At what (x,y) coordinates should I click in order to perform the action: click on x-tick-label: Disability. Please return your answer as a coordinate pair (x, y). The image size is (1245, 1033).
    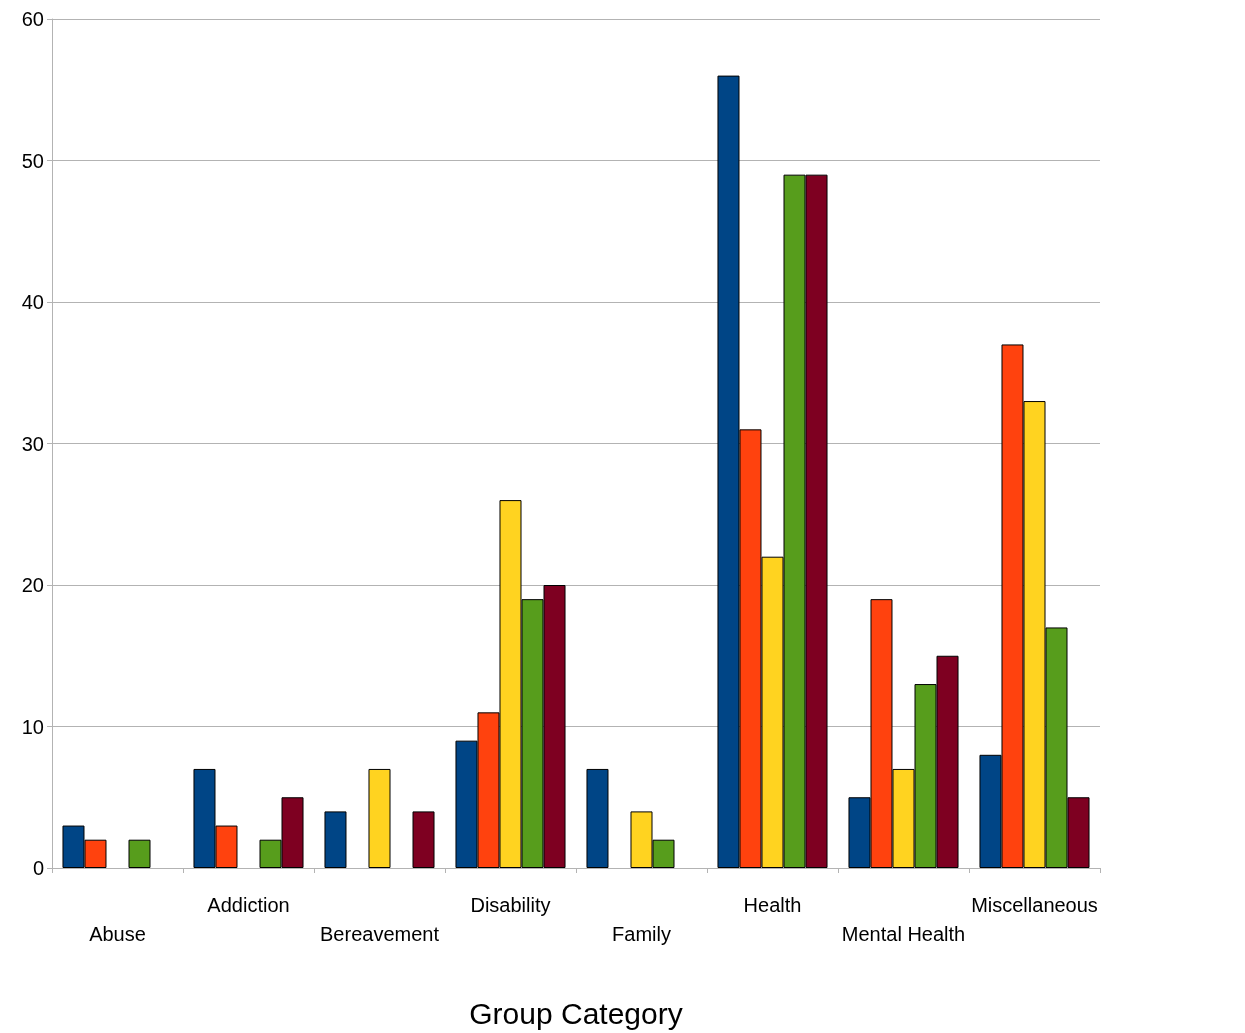
    Looking at the image, I should click on (510, 904).